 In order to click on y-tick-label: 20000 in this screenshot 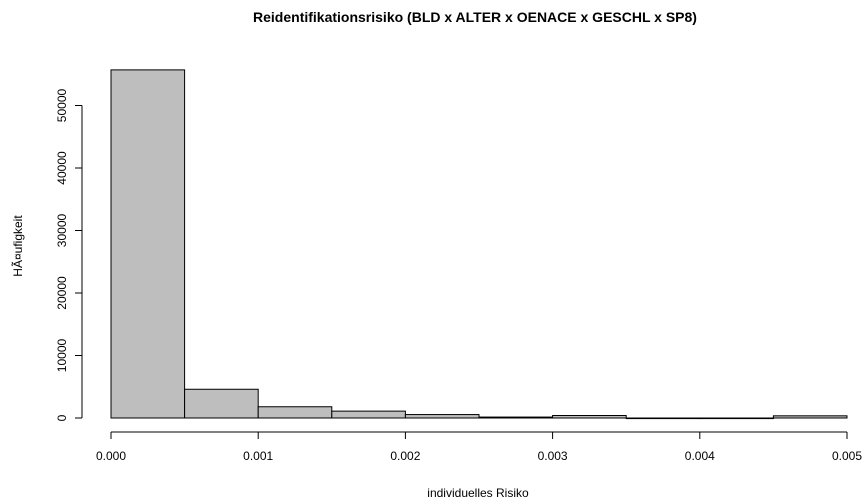, I will do `click(62, 293)`.